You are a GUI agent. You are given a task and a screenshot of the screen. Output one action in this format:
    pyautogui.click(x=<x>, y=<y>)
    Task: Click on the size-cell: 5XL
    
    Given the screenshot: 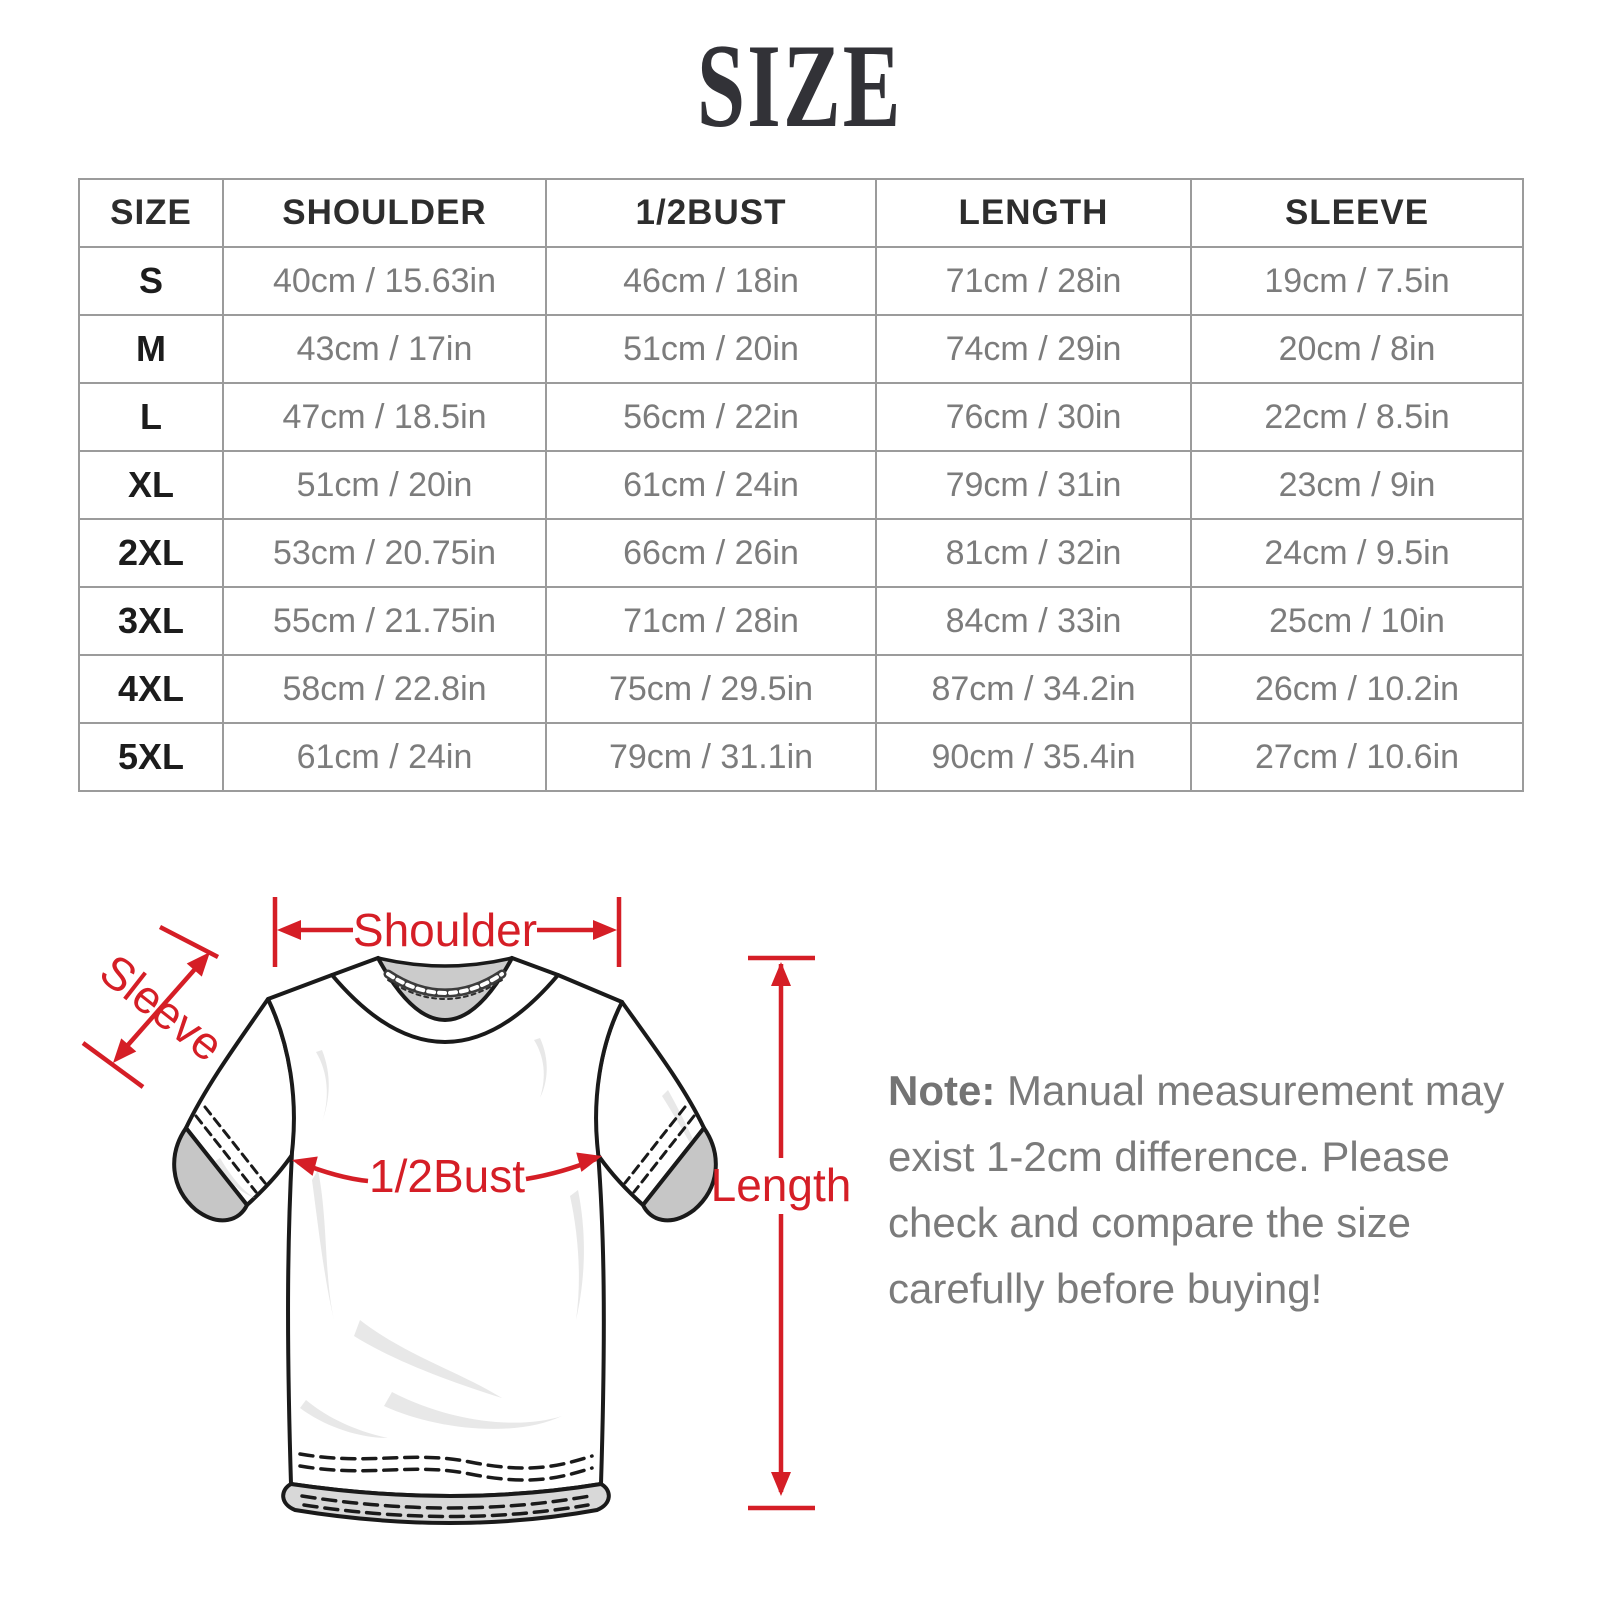 What is the action you would take?
    pyautogui.click(x=151, y=757)
    